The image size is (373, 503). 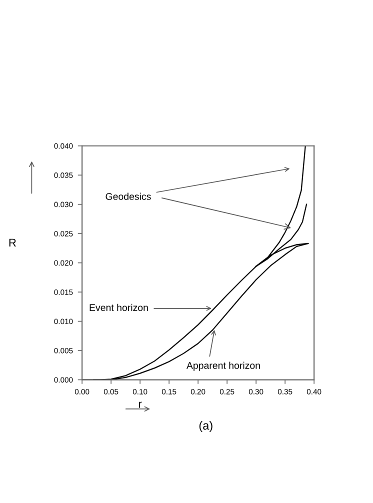 What do you see at coordinates (205, 426) in the screenshot?
I see `text: (a)` at bounding box center [205, 426].